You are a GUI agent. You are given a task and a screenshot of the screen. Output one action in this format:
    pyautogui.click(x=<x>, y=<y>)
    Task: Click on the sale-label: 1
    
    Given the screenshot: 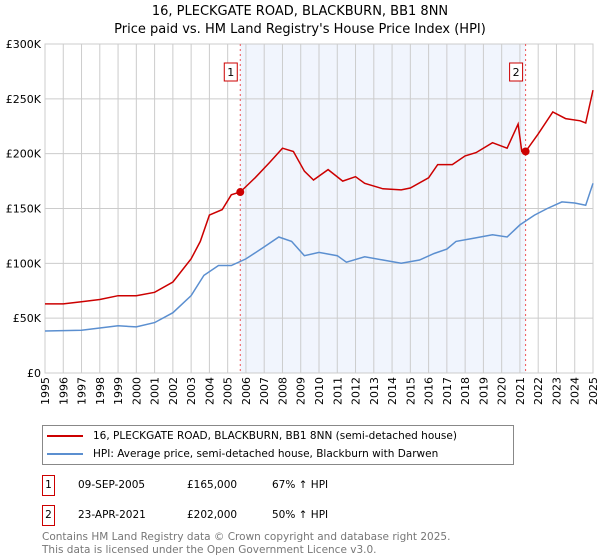 What is the action you would take?
    pyautogui.click(x=230, y=72)
    